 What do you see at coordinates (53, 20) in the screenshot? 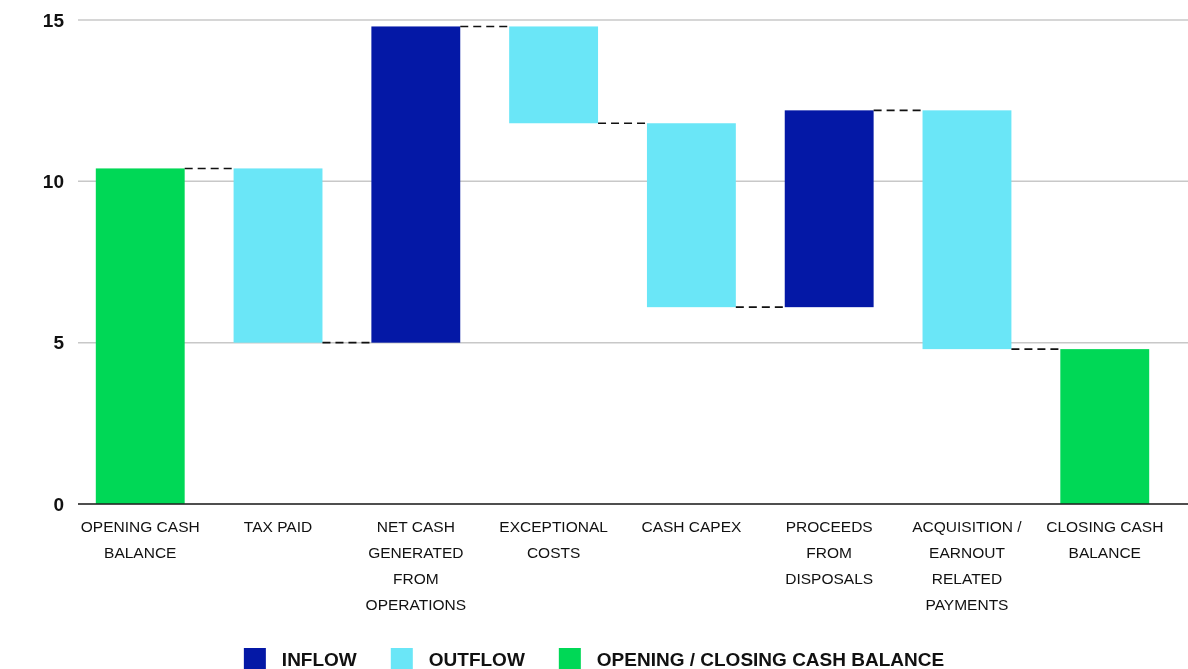
I see `y-tick-label: 15` at bounding box center [53, 20].